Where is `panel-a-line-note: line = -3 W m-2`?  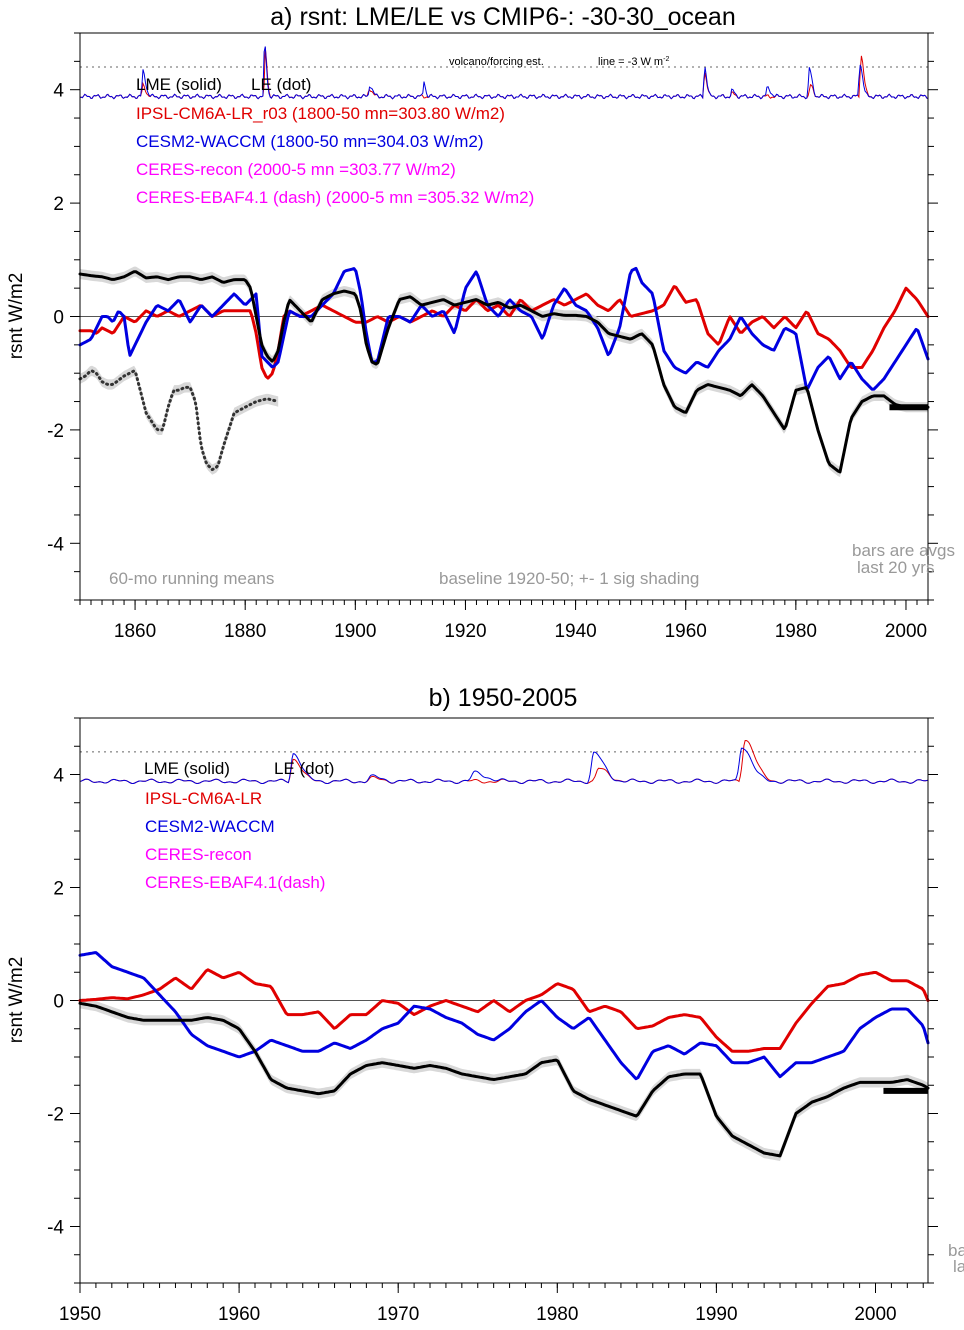
panel-a-line-note: line = -3 W m-2 is located at coordinates (633, 62).